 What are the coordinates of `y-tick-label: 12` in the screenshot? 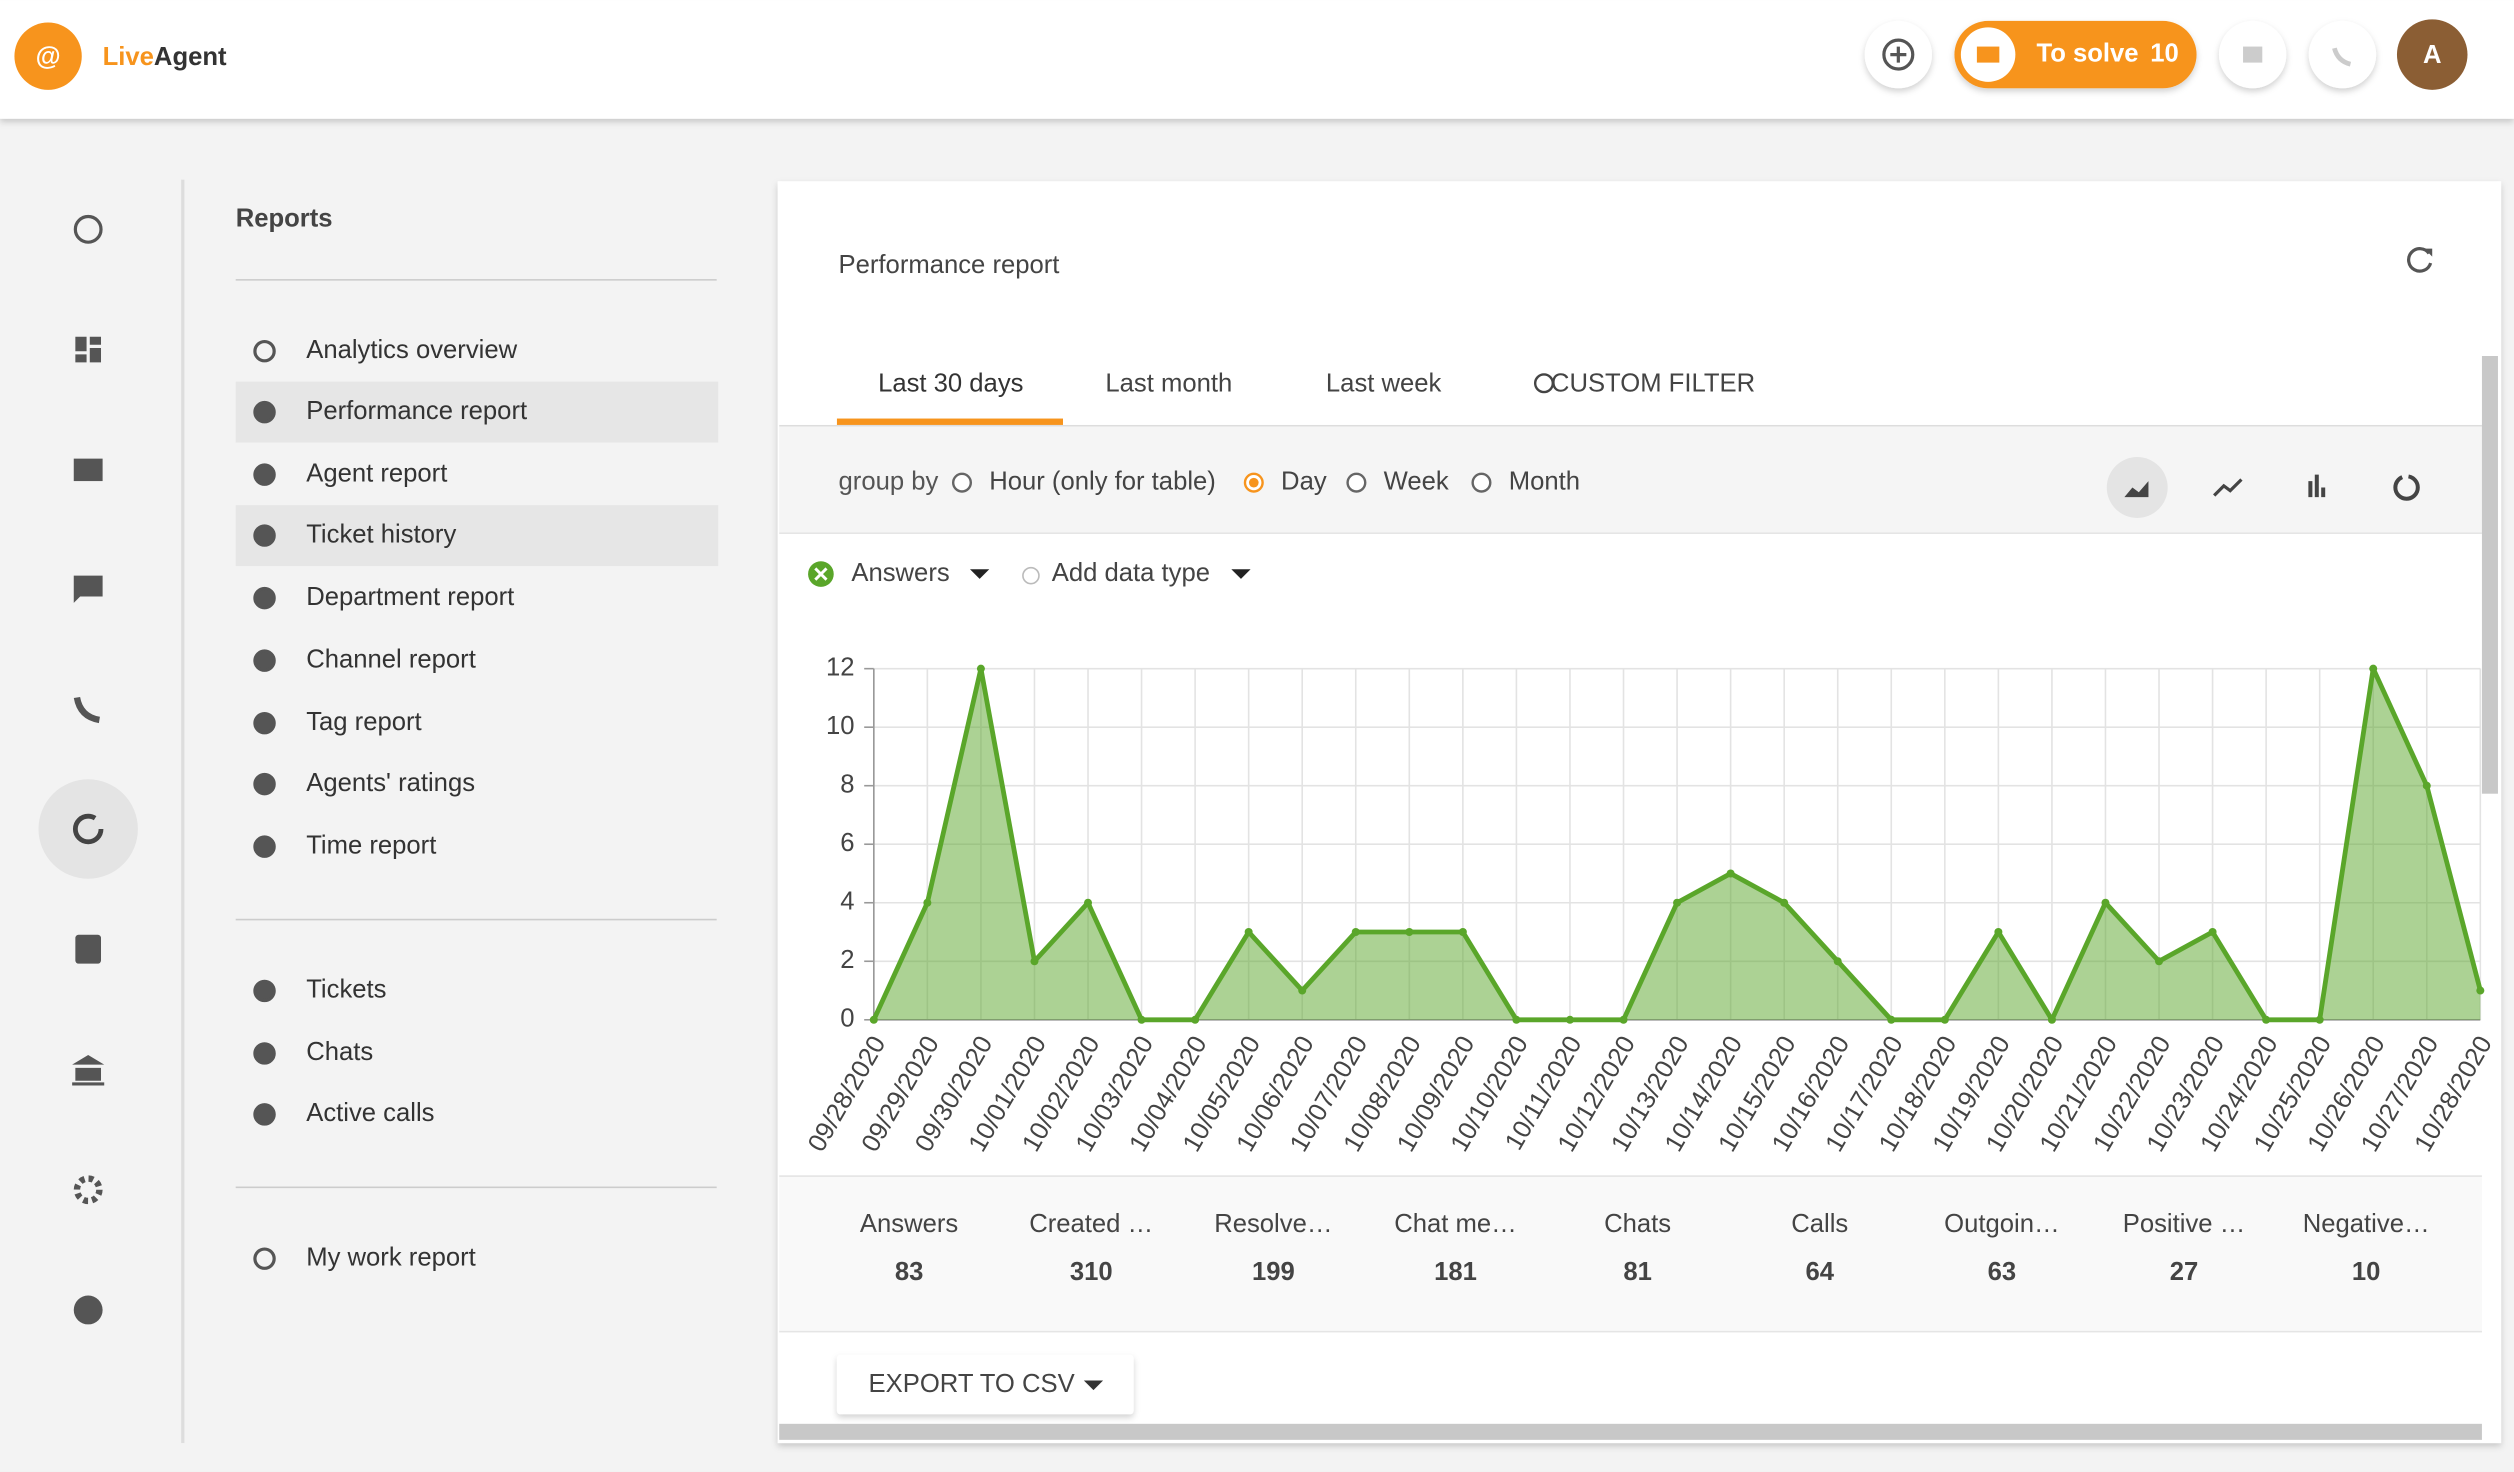 It's located at (840, 667).